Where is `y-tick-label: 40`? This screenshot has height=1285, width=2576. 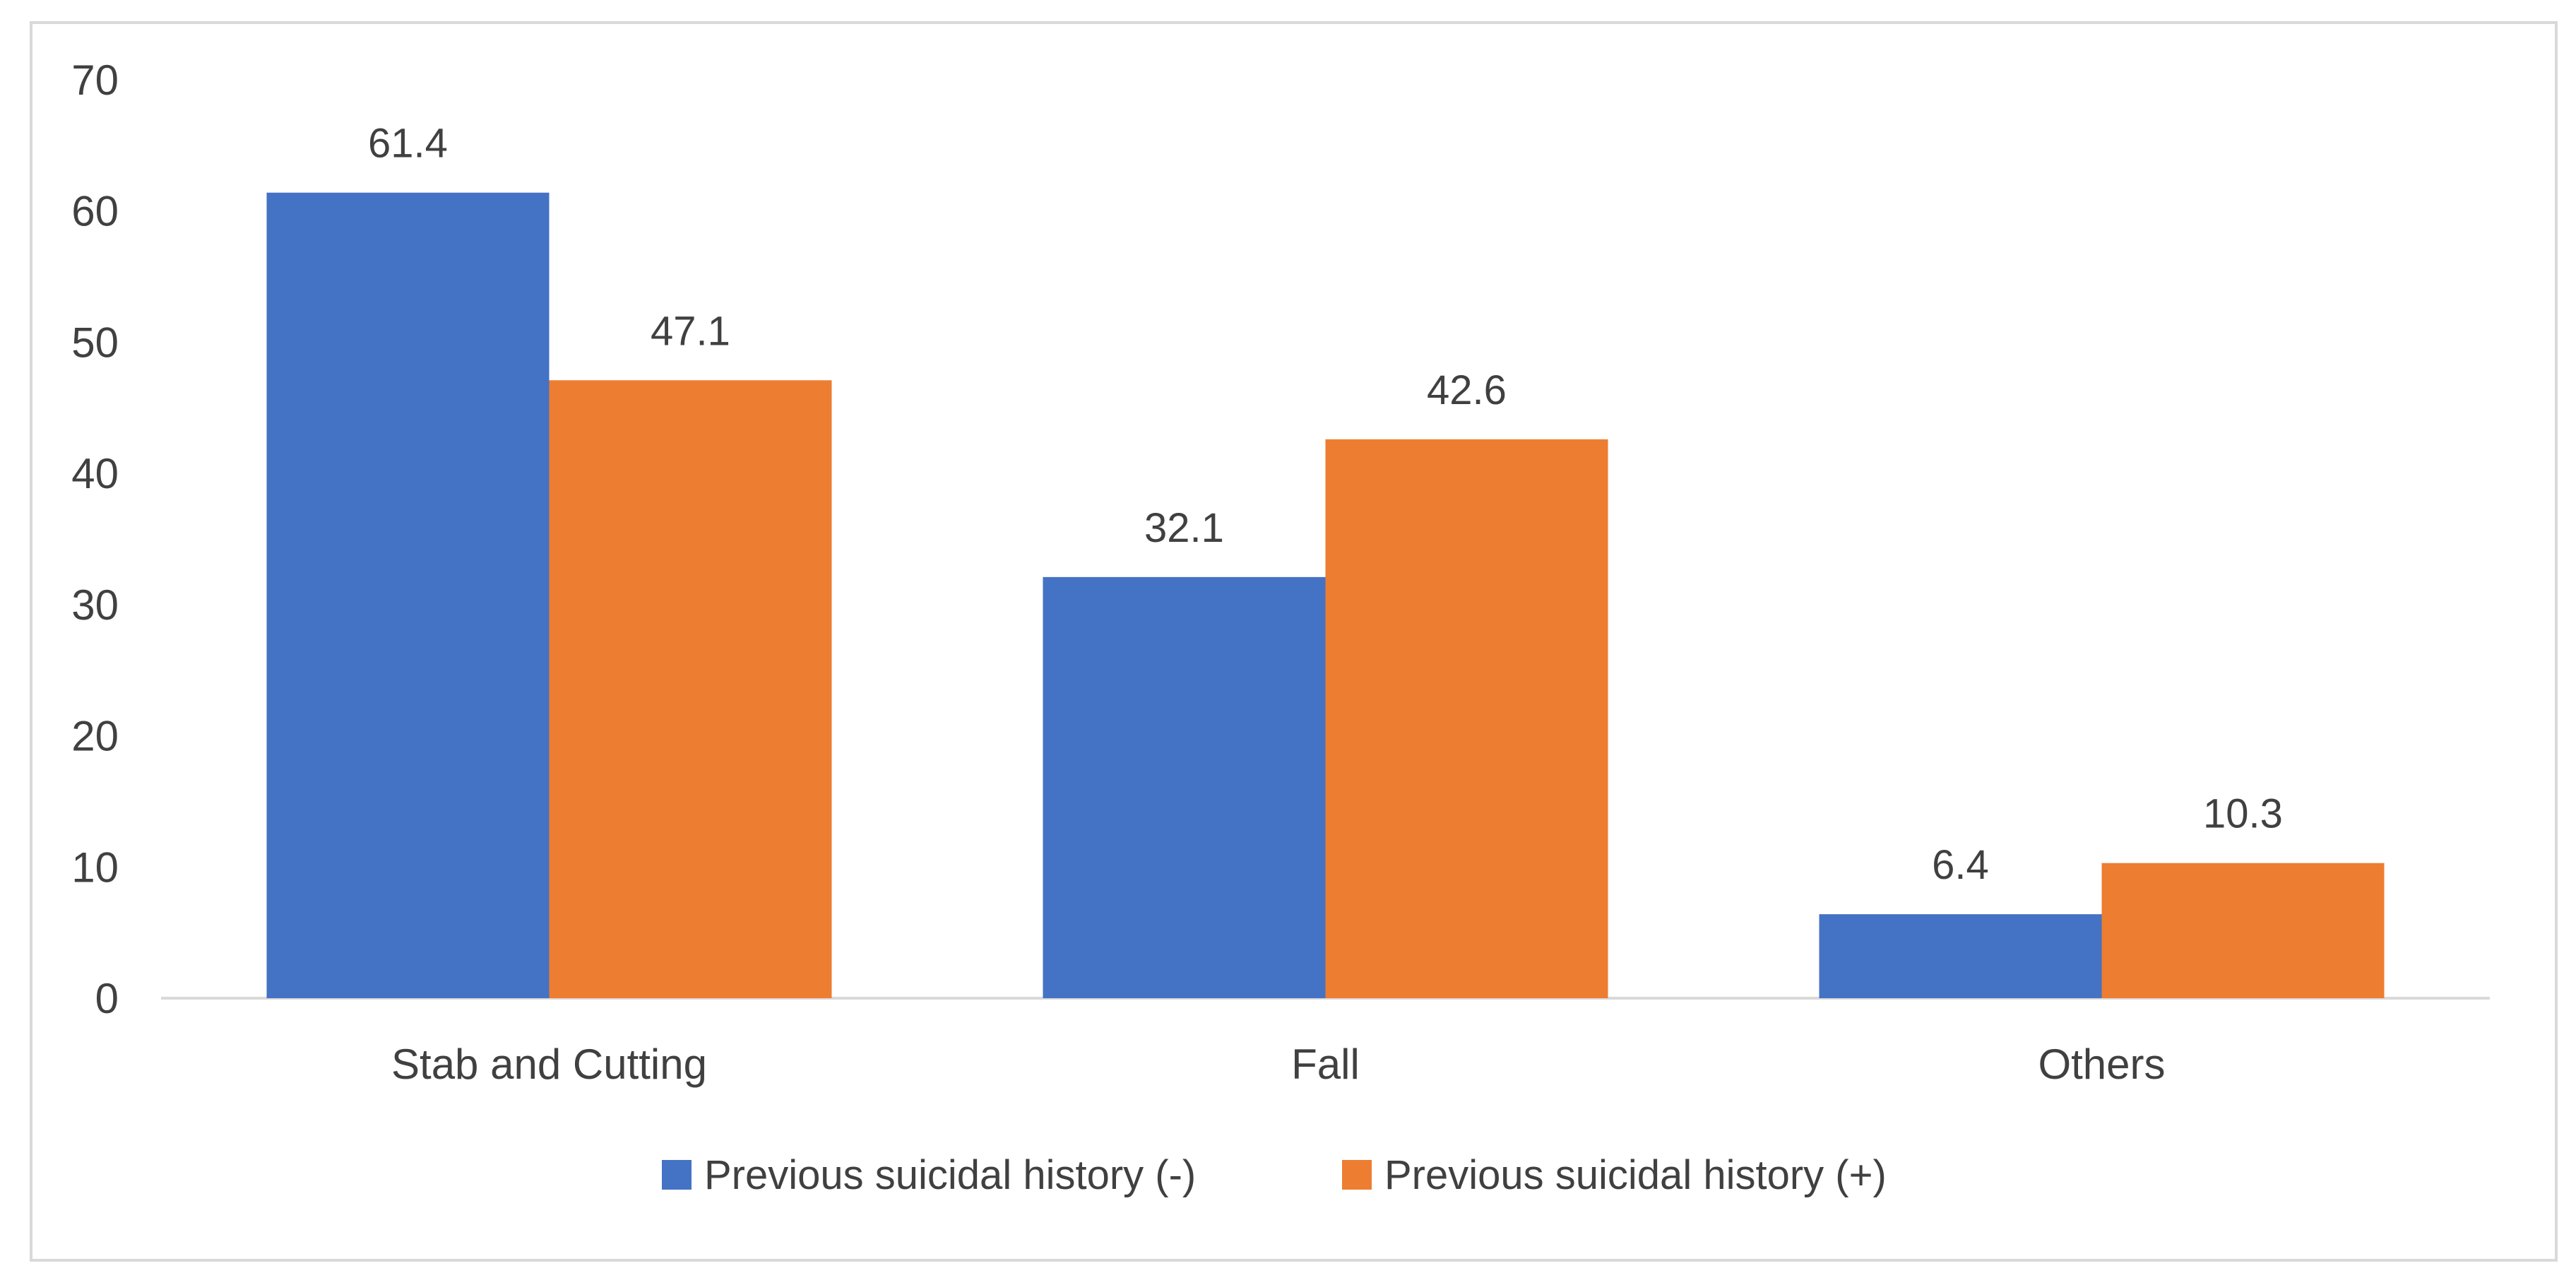 y-tick-label: 40 is located at coordinates (95, 474).